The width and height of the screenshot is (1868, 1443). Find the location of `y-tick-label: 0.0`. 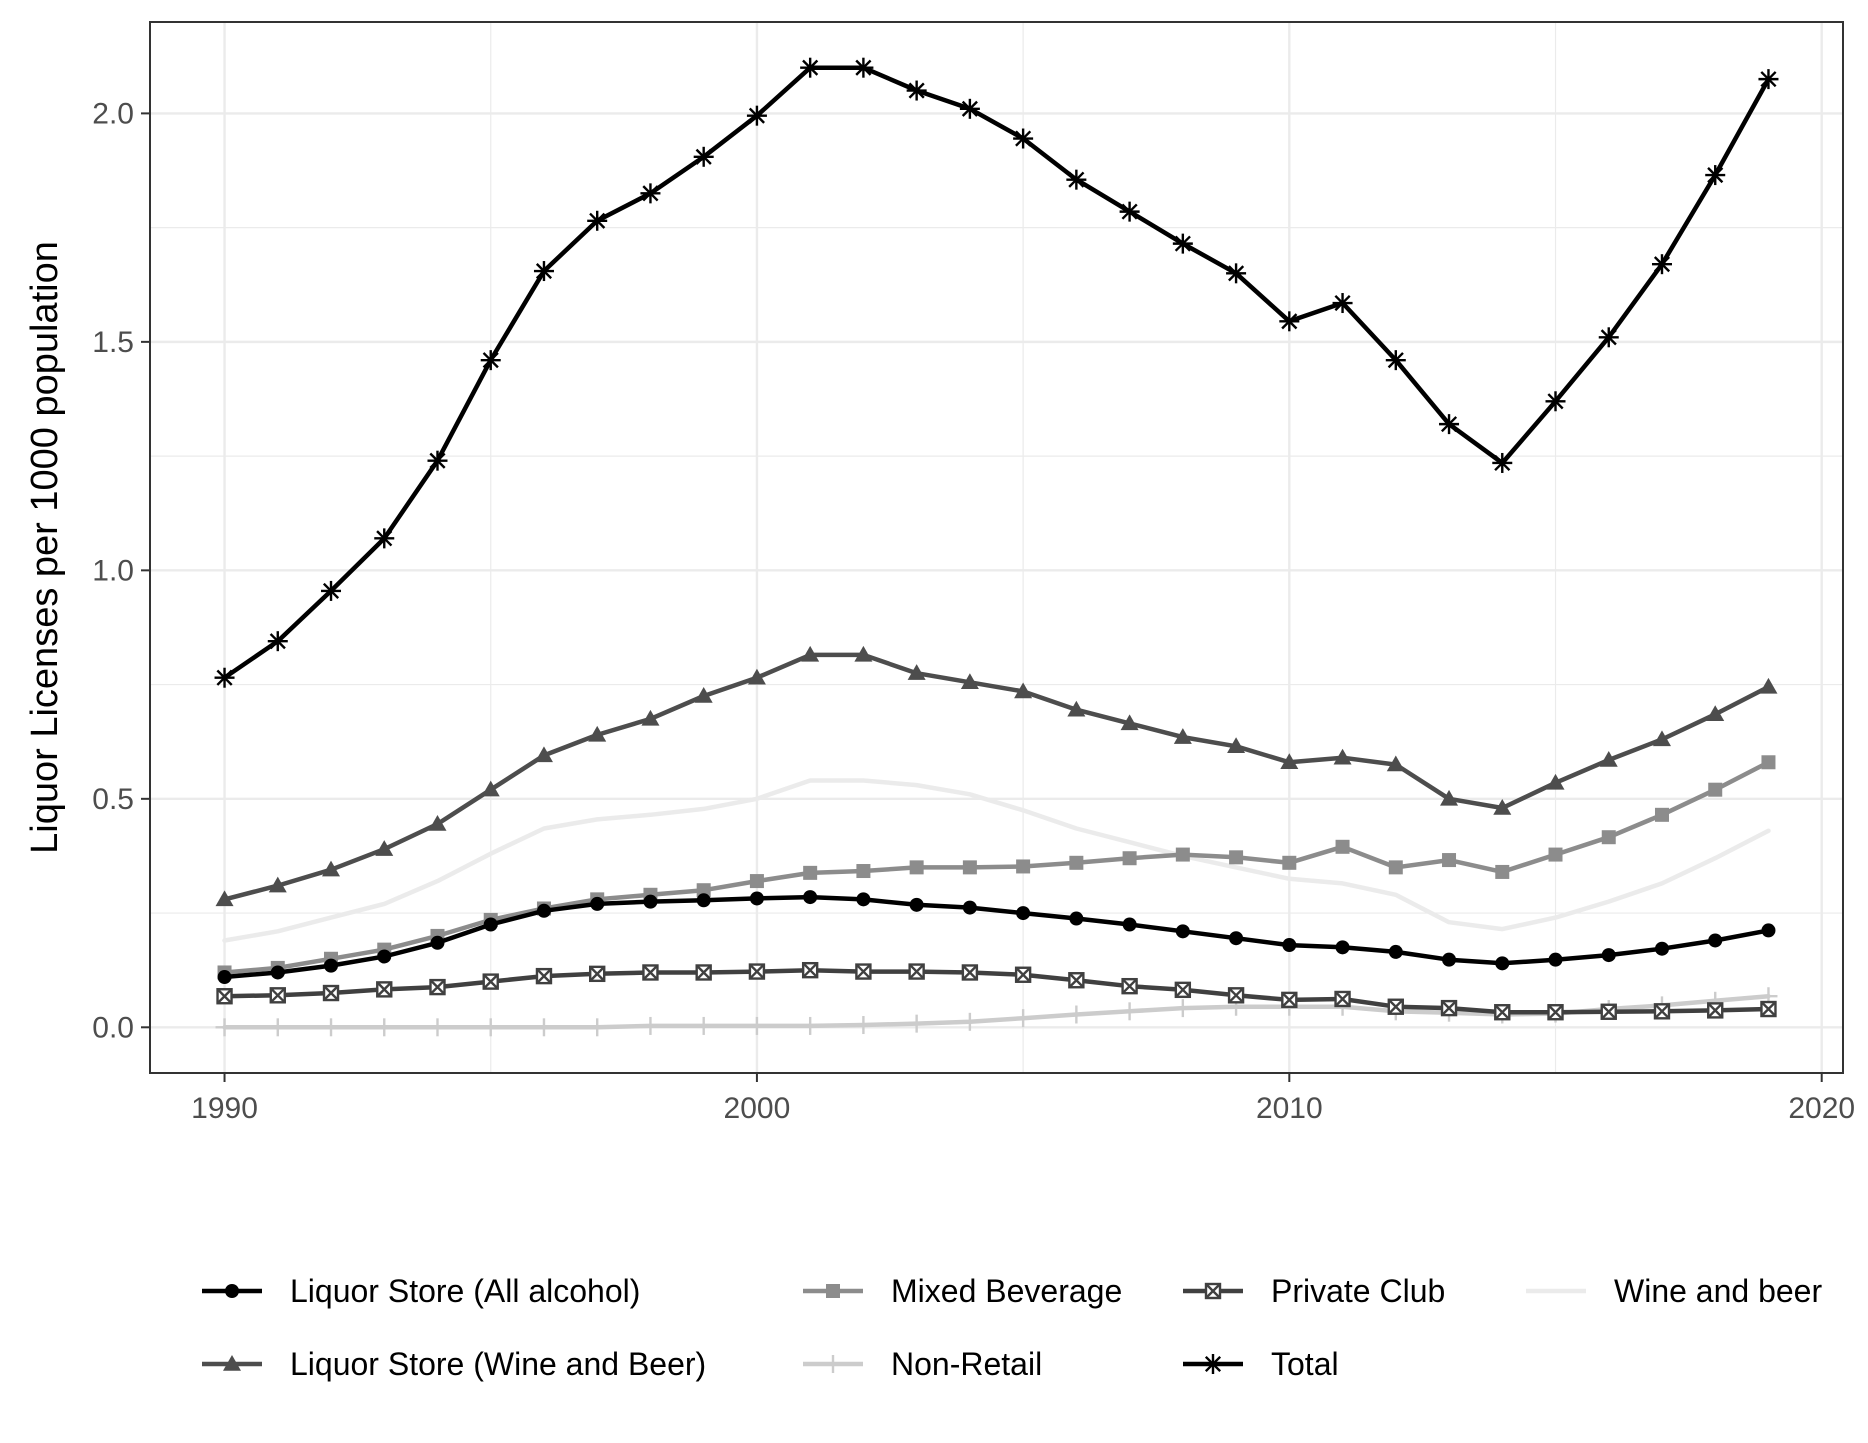

y-tick-label: 0.0 is located at coordinates (113, 1027).